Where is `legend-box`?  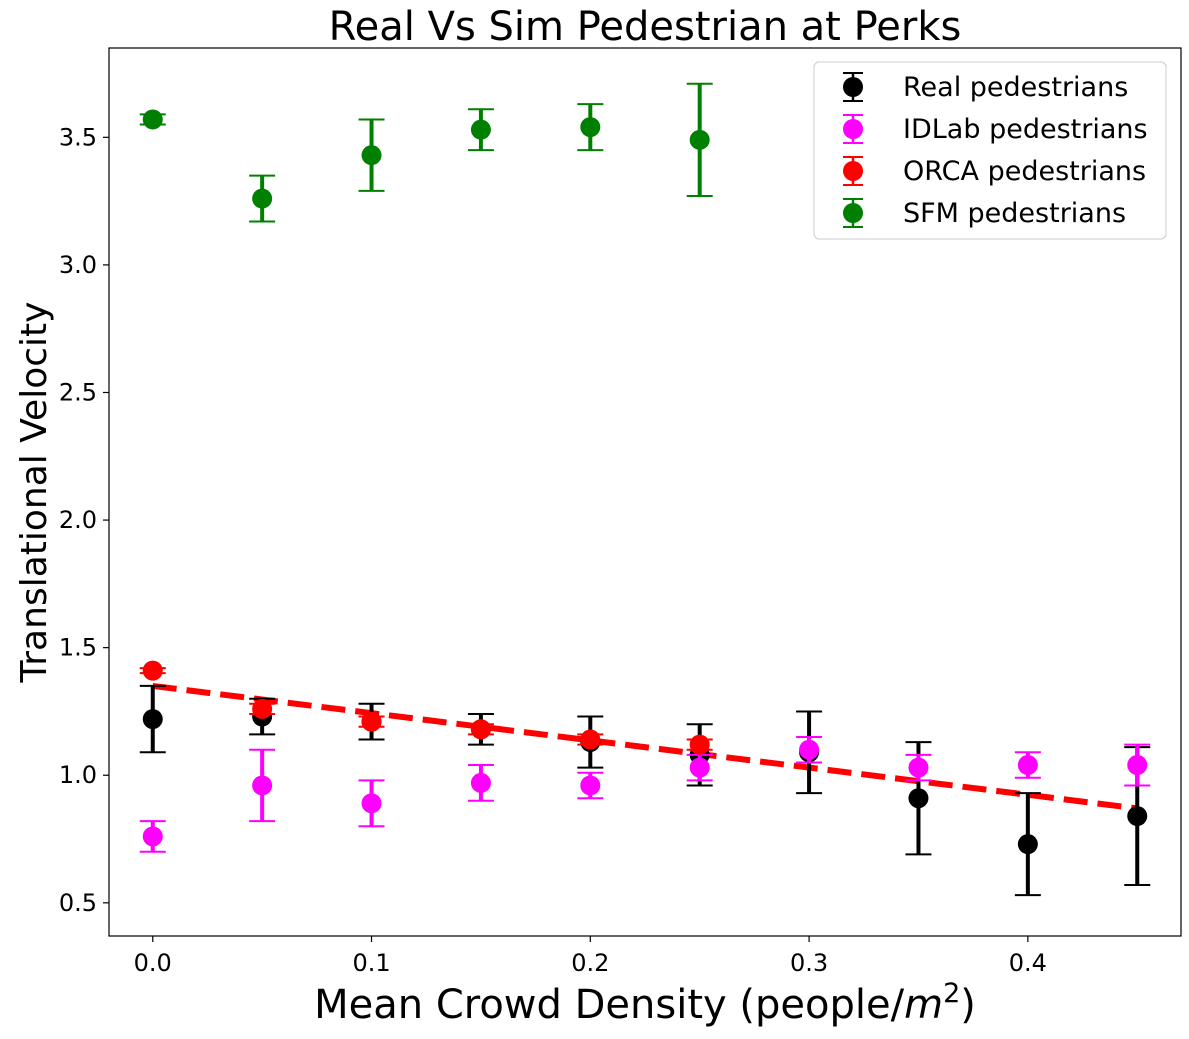
legend-box is located at coordinates (990, 150).